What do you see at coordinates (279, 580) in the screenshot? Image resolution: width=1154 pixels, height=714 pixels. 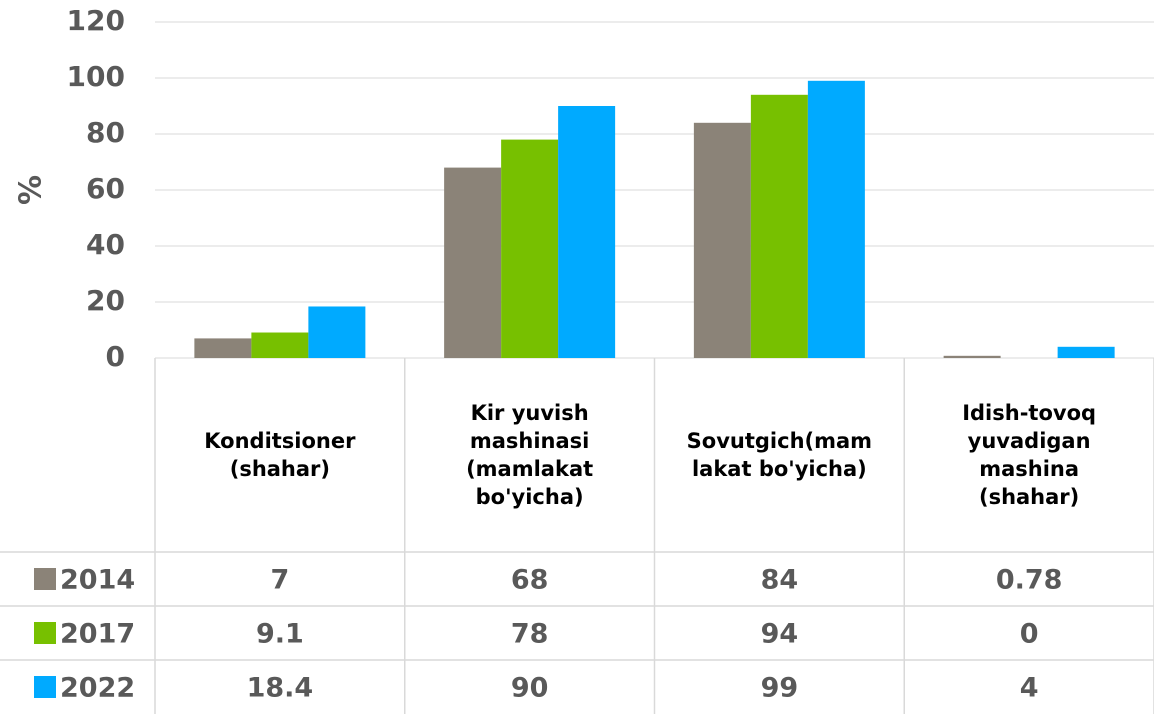 I see `table-value: 7` at bounding box center [279, 580].